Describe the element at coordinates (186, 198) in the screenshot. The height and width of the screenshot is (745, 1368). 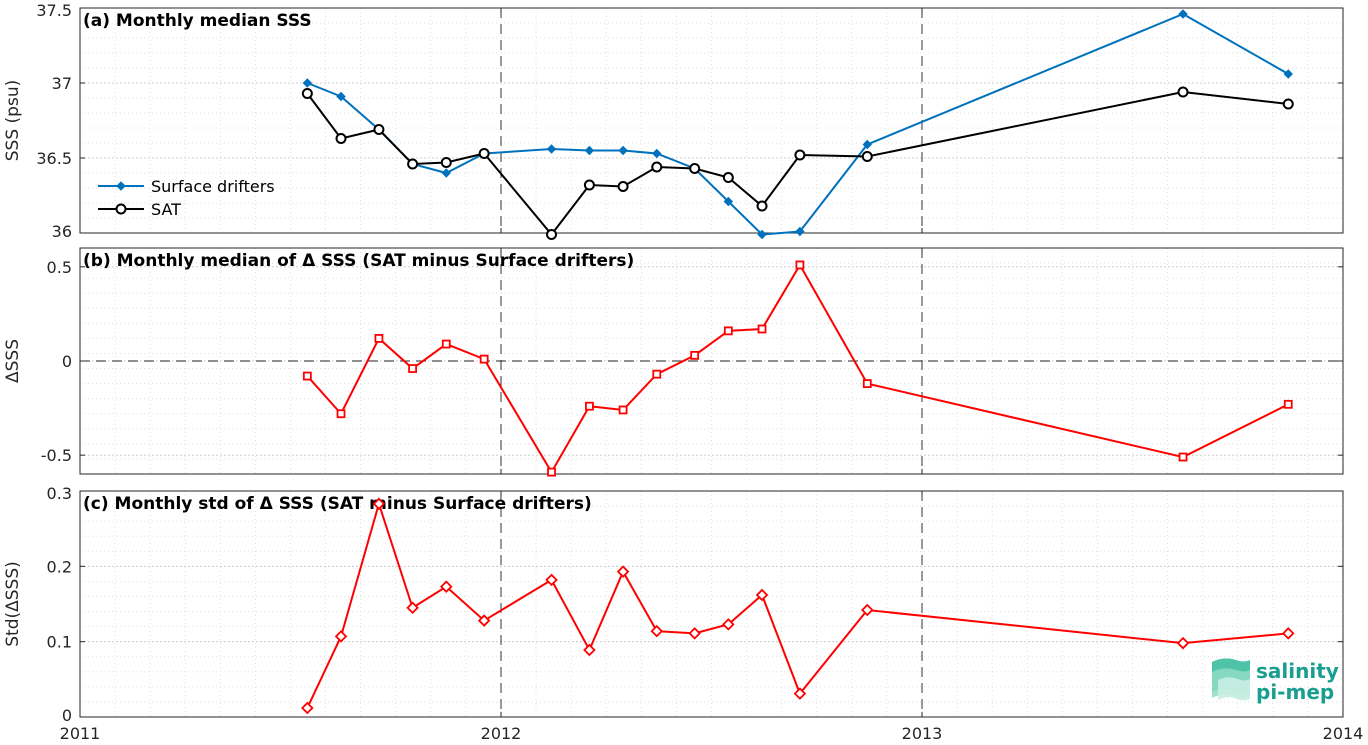
I see `legend: Surface drifters SAT` at that location.